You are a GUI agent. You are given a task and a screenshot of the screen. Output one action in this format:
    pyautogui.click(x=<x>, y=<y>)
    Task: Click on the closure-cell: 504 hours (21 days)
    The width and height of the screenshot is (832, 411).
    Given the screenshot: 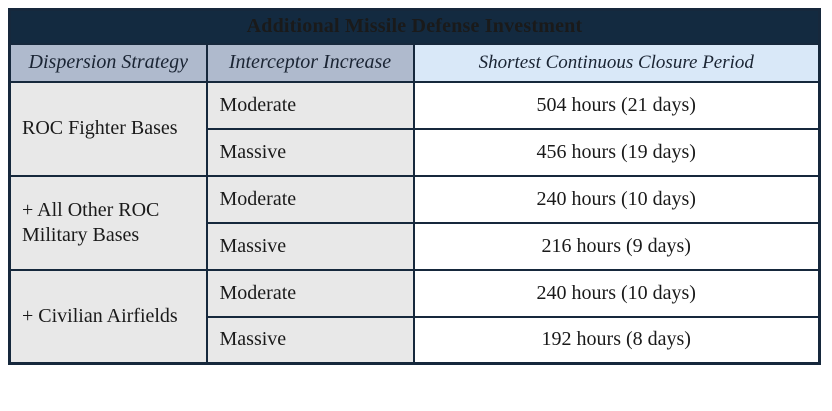 What is the action you would take?
    pyautogui.click(x=616, y=105)
    